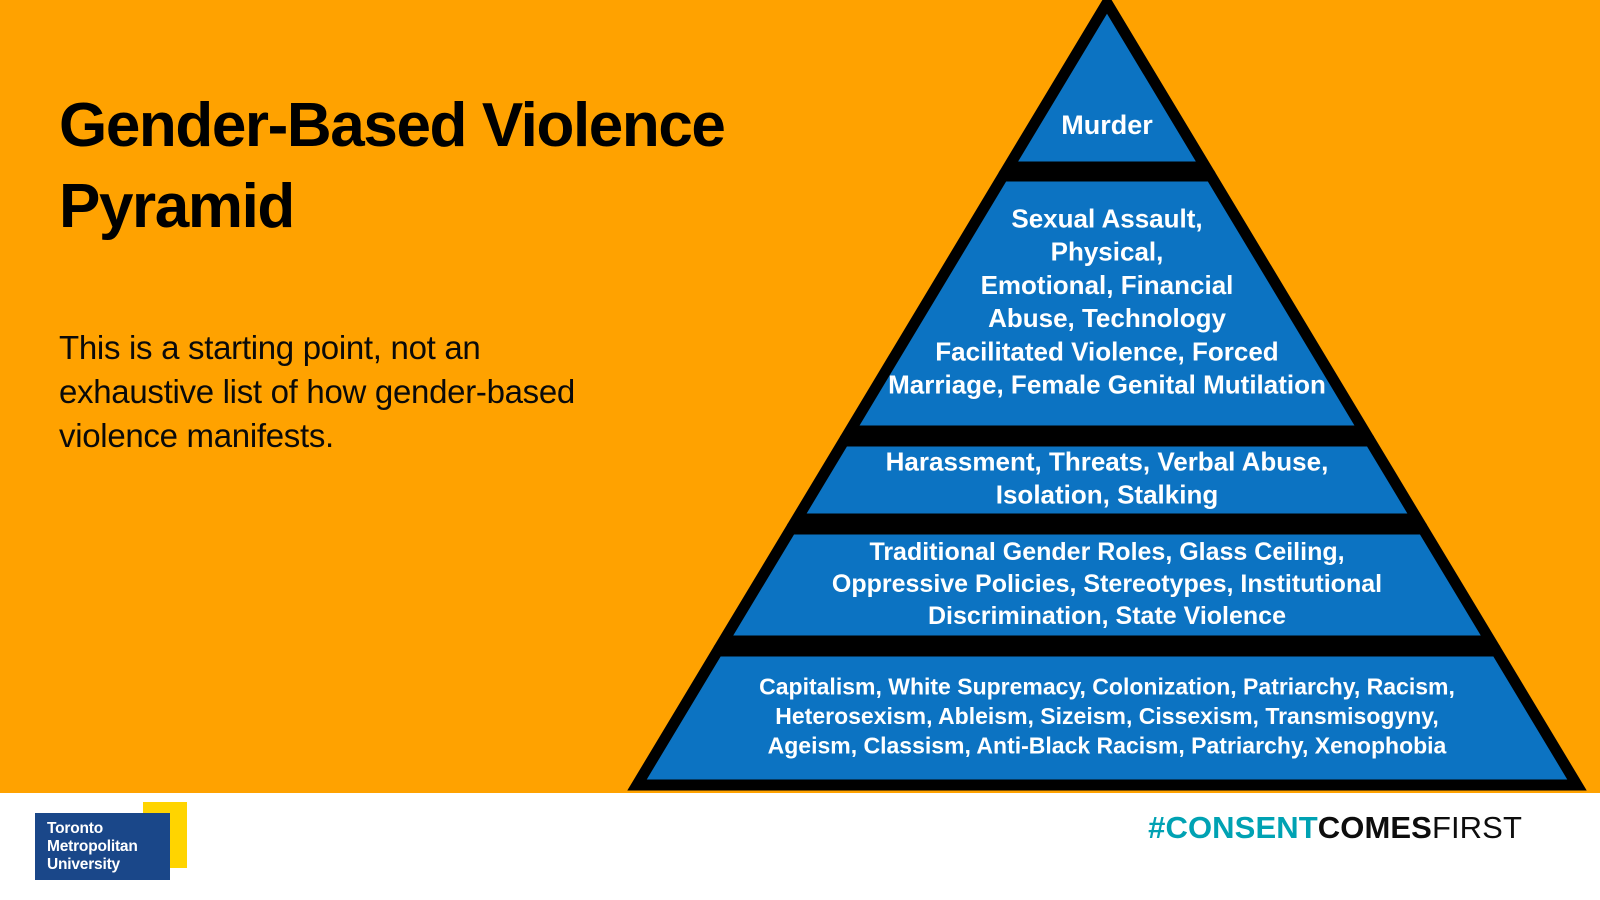 This screenshot has width=1600, height=900. I want to click on wordmark-first: FIRST, so click(1476, 827).